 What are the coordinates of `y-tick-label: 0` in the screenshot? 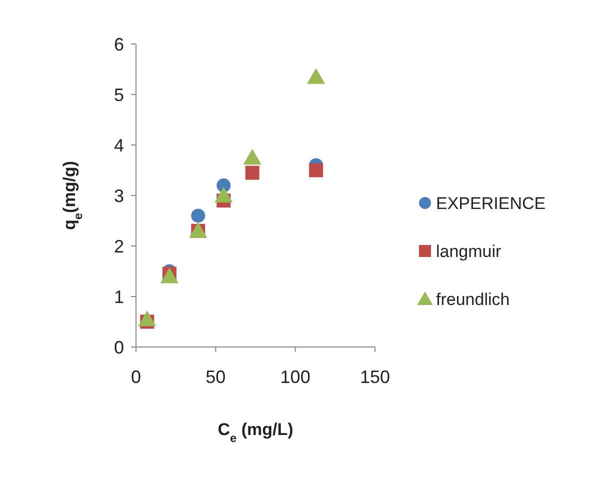 It's located at (119, 347).